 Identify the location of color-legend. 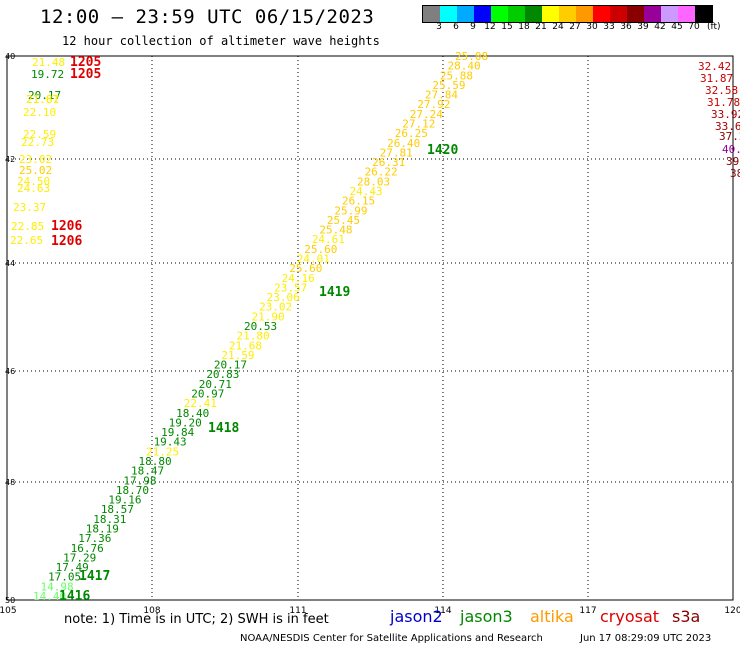
(567, 14).